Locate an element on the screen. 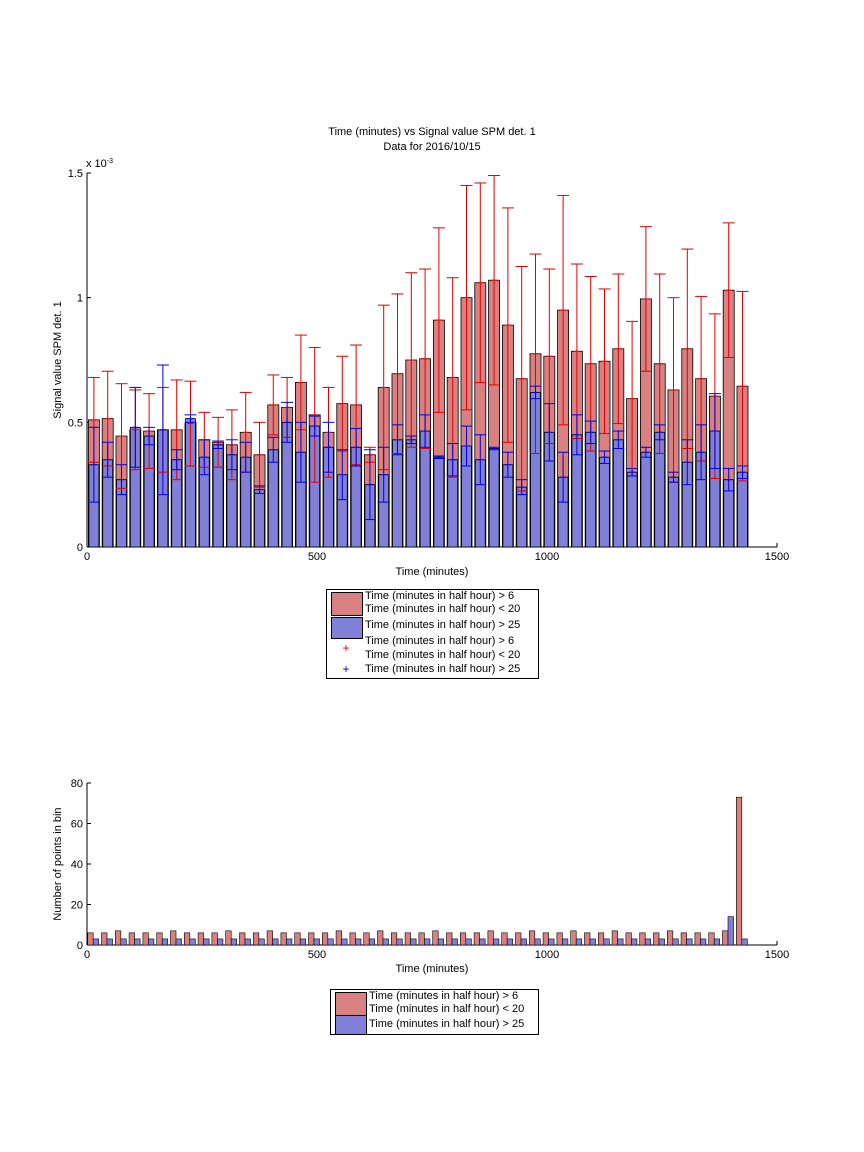 The height and width of the screenshot is (1152, 864). legend-entry-blue-marker: + Time (minutes in half hour) > 25 is located at coordinates (432, 669).